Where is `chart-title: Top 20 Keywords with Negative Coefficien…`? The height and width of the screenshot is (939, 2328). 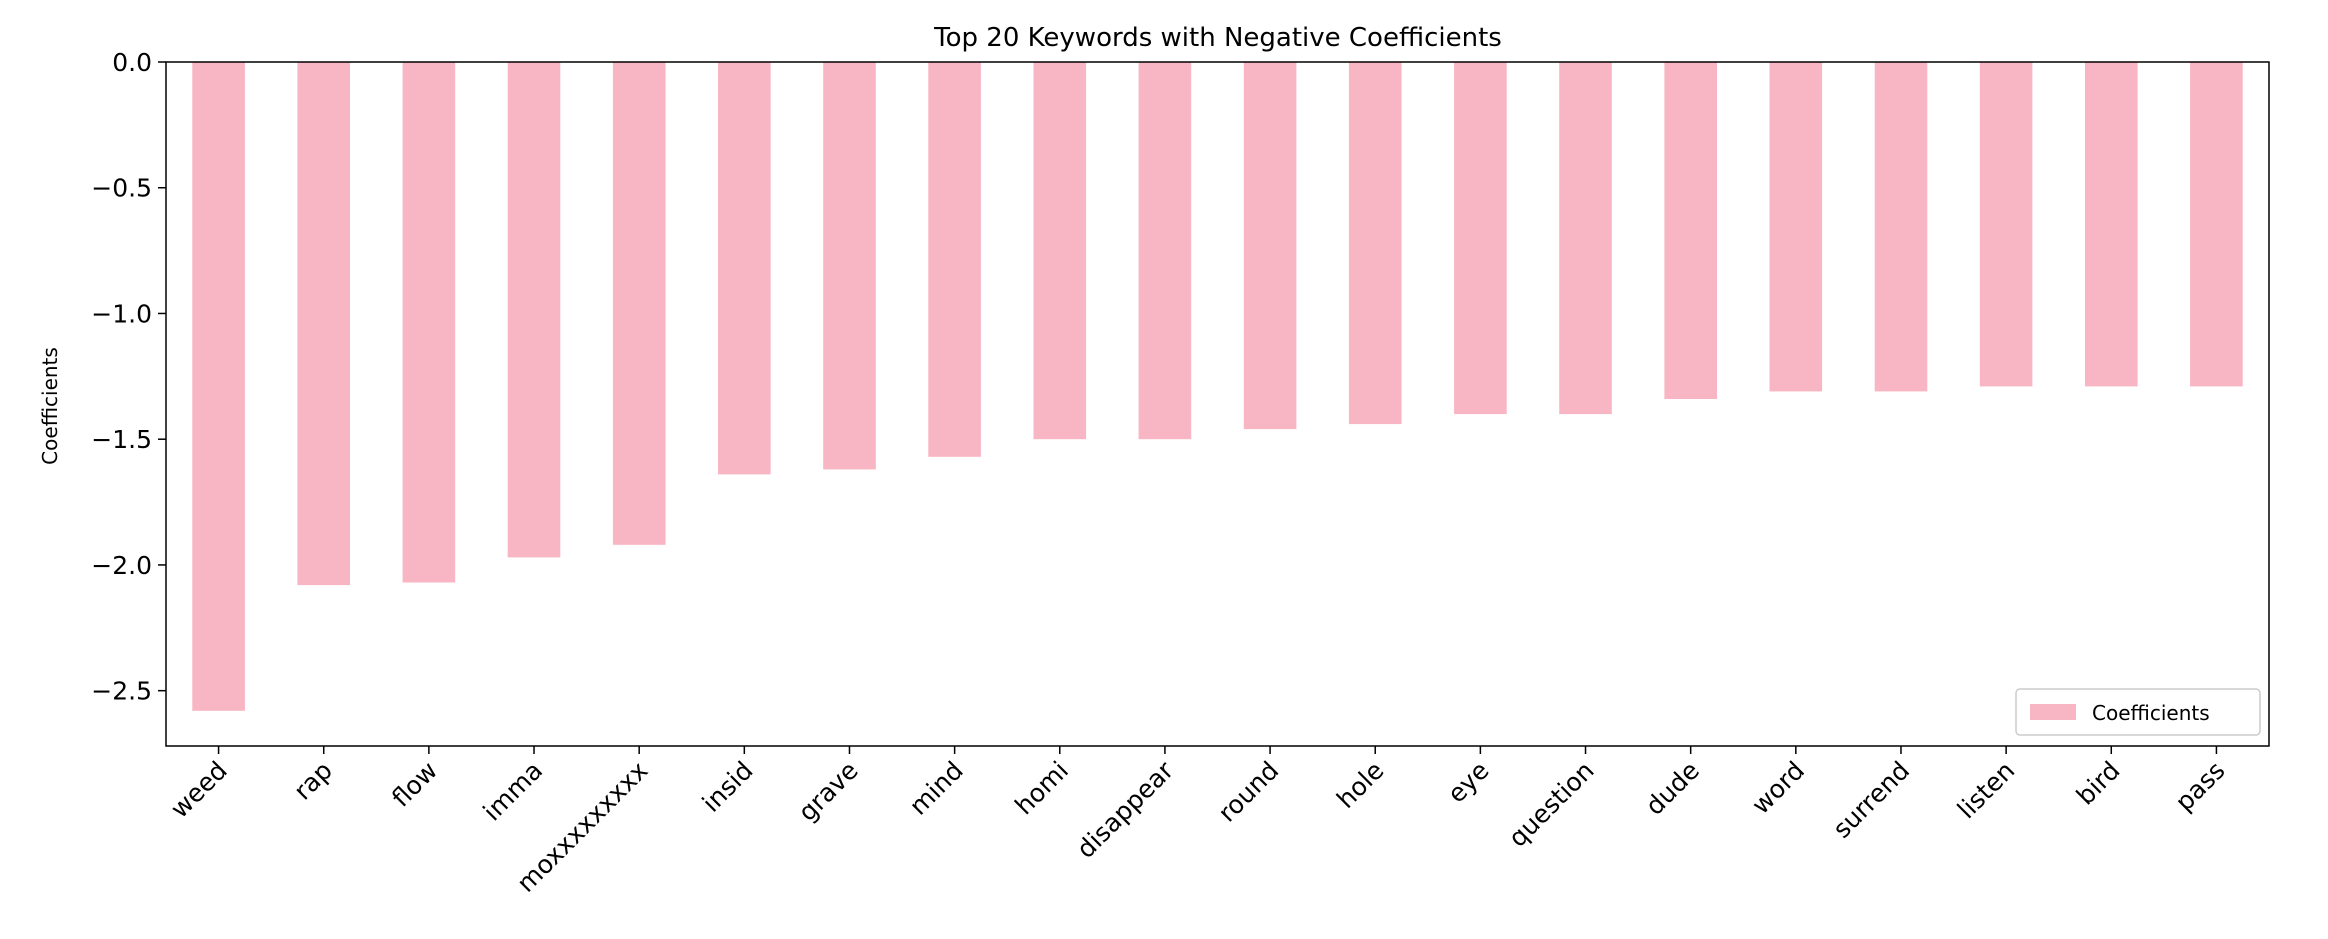 chart-title: Top 20 Keywords with Negative Coefficien… is located at coordinates (1217, 38).